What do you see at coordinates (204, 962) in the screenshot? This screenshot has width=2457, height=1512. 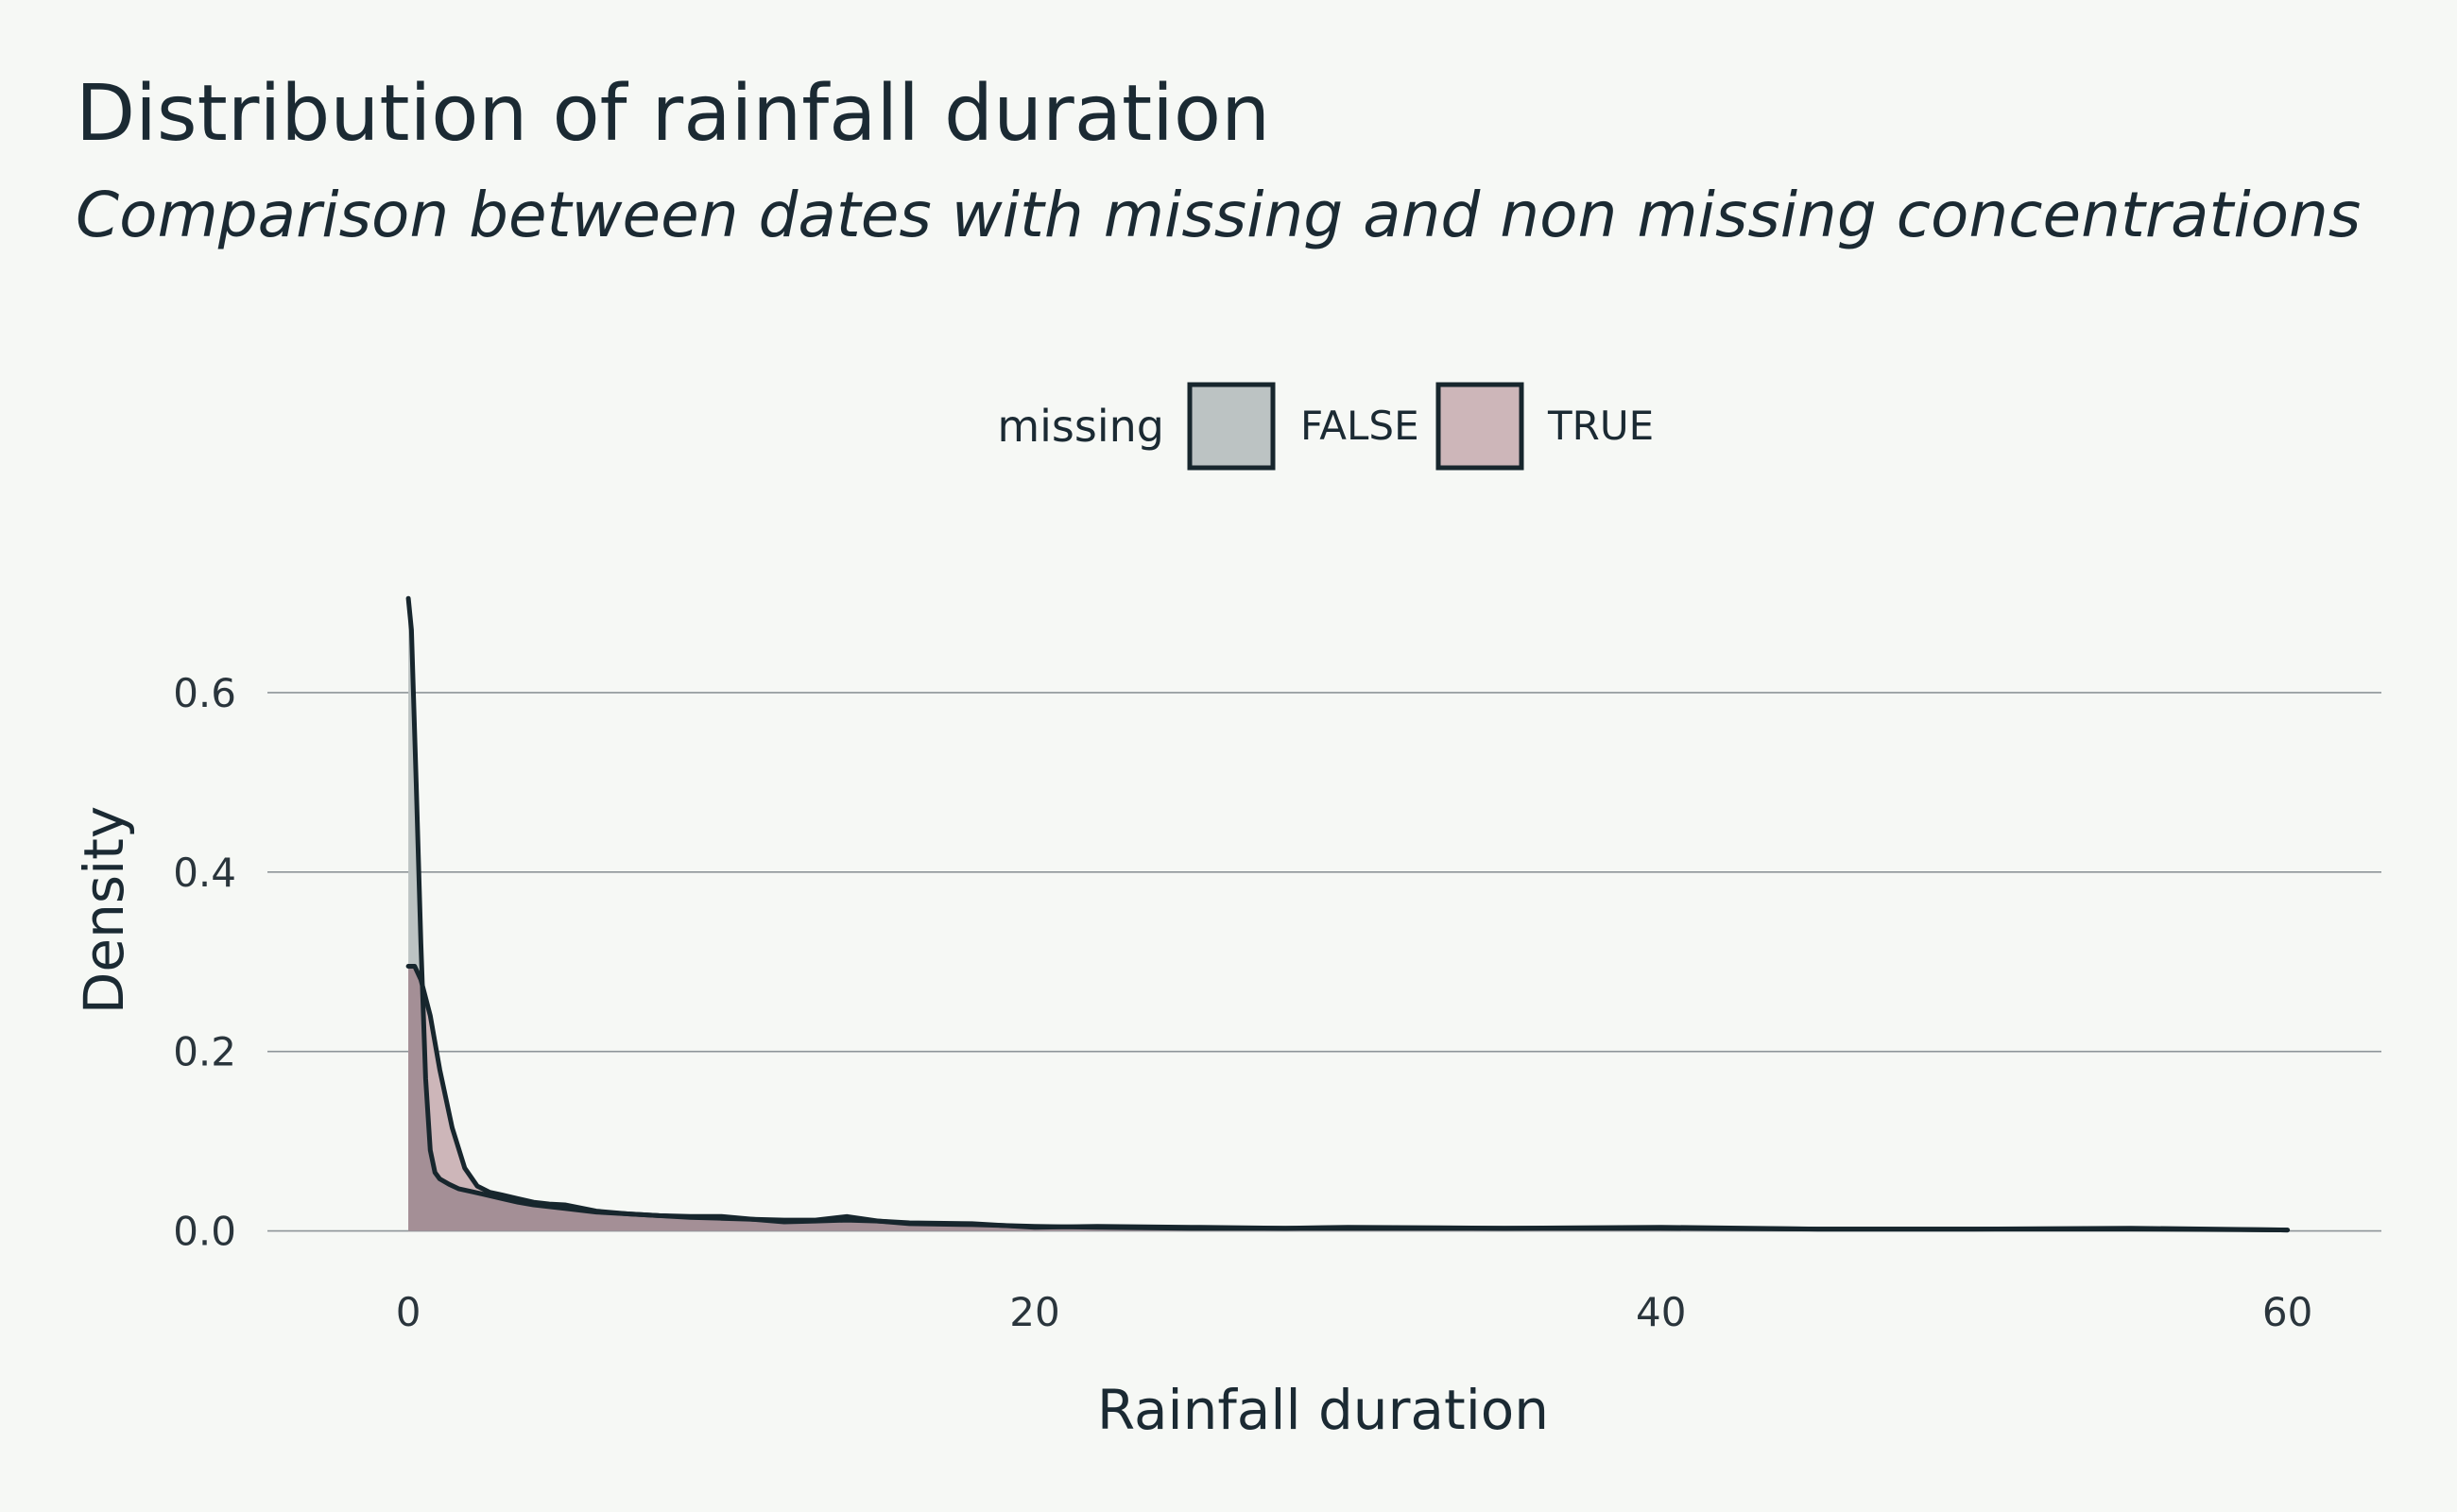 I see `y-axis-ticks: 0.0 0.2 0.4 0.6` at bounding box center [204, 962].